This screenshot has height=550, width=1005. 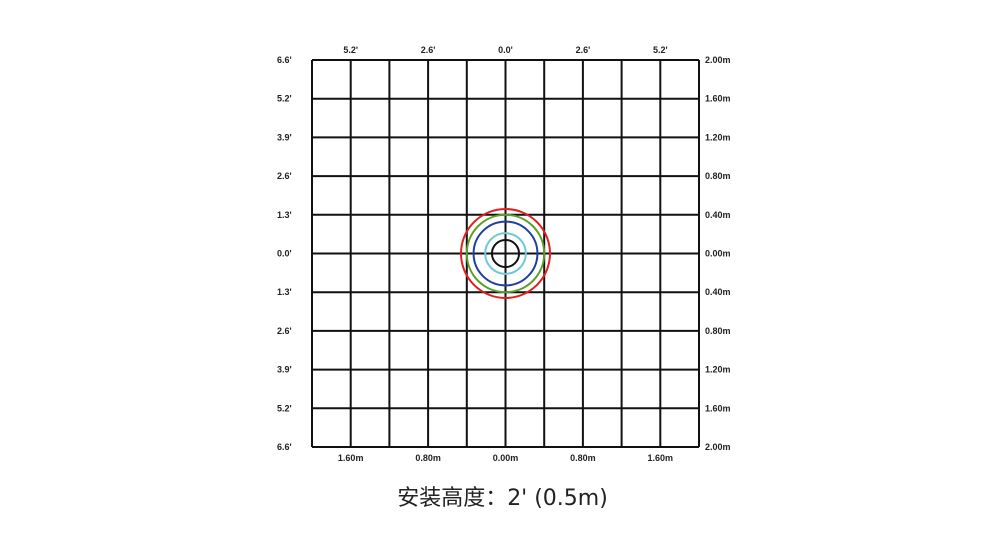 What do you see at coordinates (505, 50) in the screenshot?
I see `top-axis-label: 0.0'` at bounding box center [505, 50].